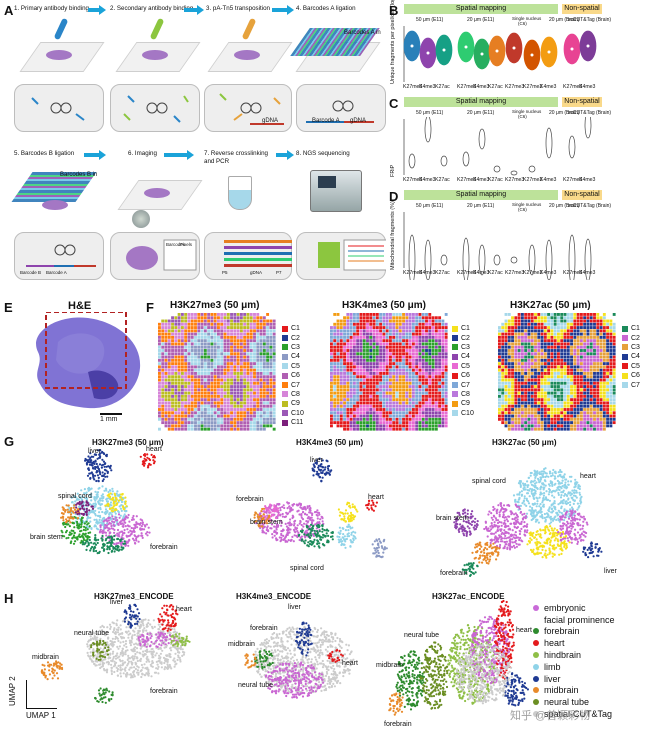 This screenshot has height=737, width=645. What do you see at coordinates (206, 255) in the screenshot?
I see `detail-row2-glyphs` at bounding box center [206, 255].